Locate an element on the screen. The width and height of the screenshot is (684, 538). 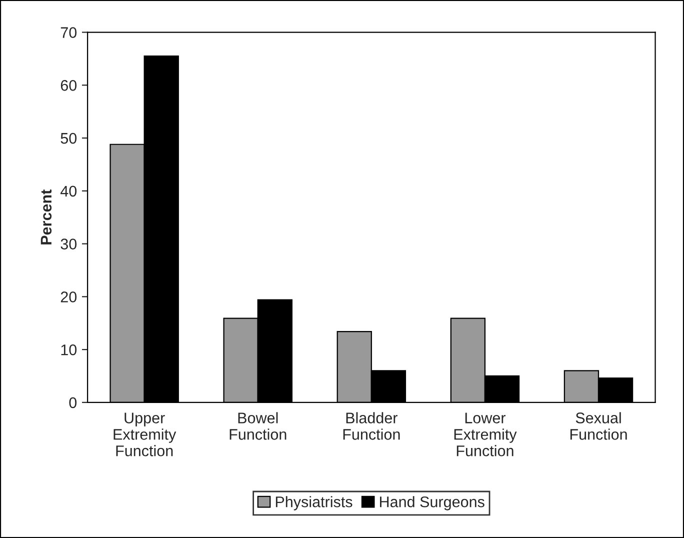
y-tick-label: 30 is located at coordinates (68, 244).